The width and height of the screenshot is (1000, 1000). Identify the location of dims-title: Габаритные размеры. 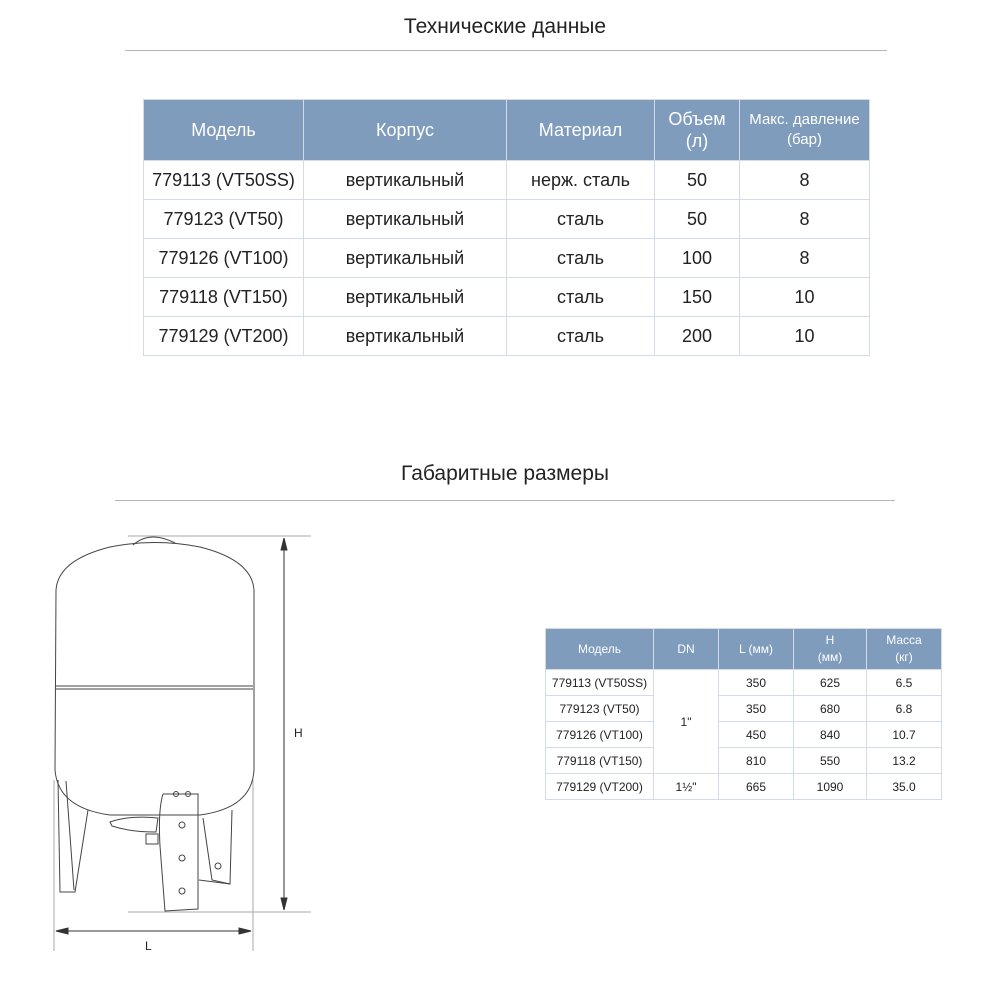
(505, 473).